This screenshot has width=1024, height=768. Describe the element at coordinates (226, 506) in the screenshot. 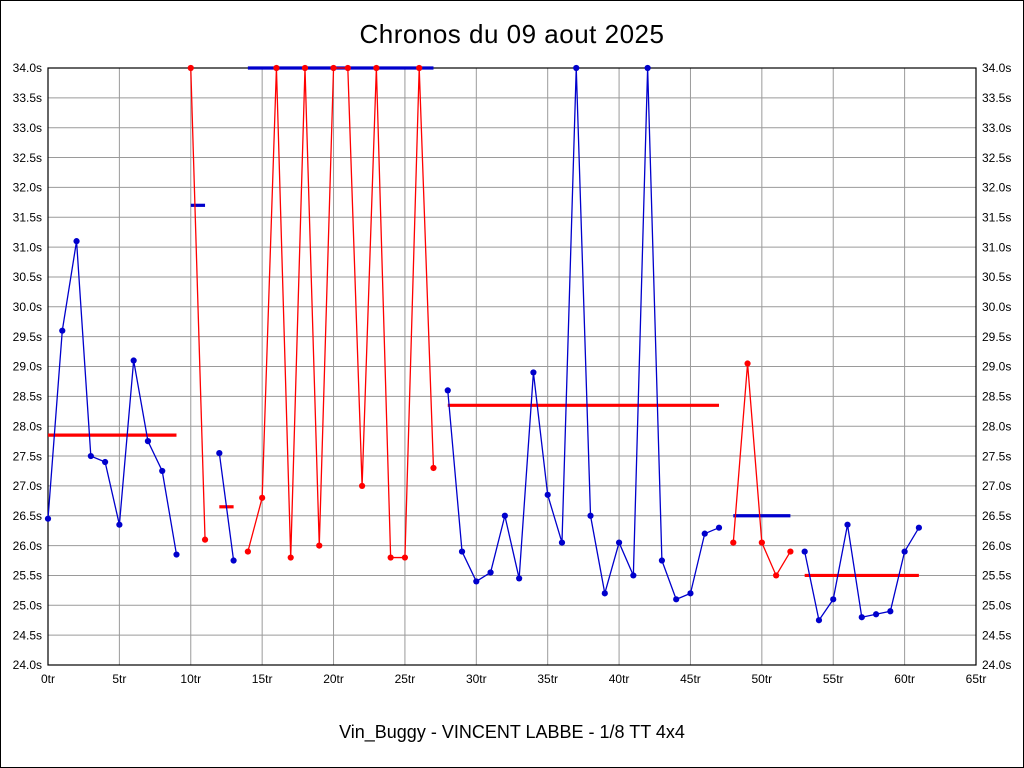

I see `run-3-line` at that location.